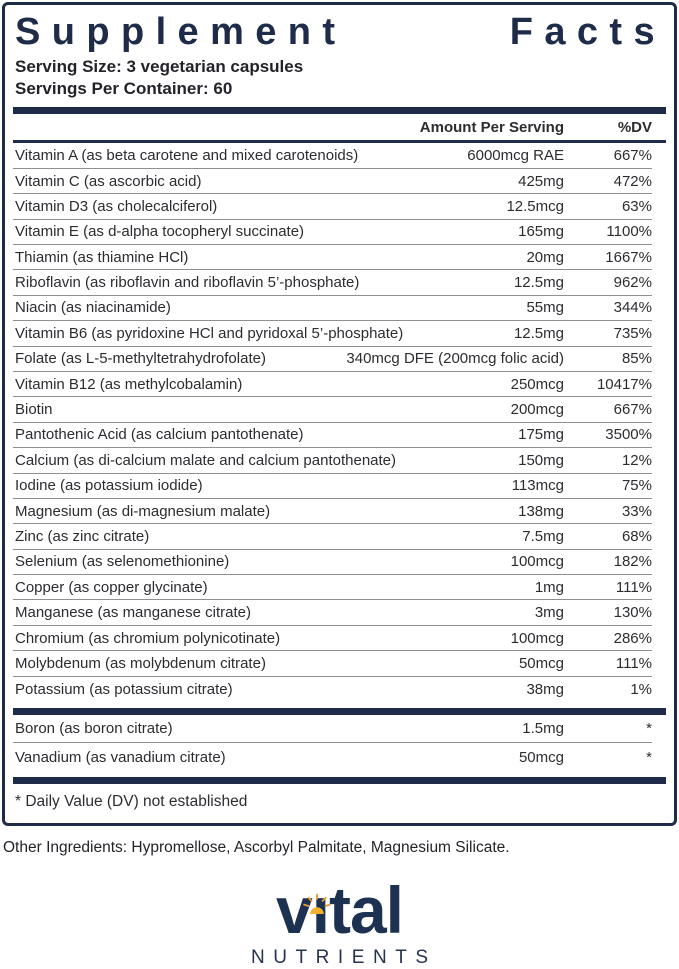 The width and height of the screenshot is (679, 969). What do you see at coordinates (632, 308) in the screenshot?
I see `nutrient-dv: 344%` at bounding box center [632, 308].